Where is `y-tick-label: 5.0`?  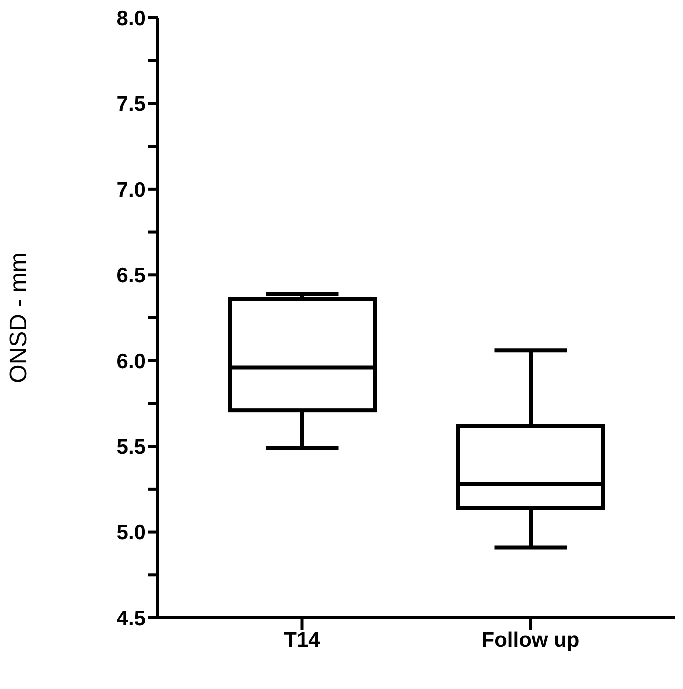 y-tick-label: 5.0 is located at coordinates (131, 533).